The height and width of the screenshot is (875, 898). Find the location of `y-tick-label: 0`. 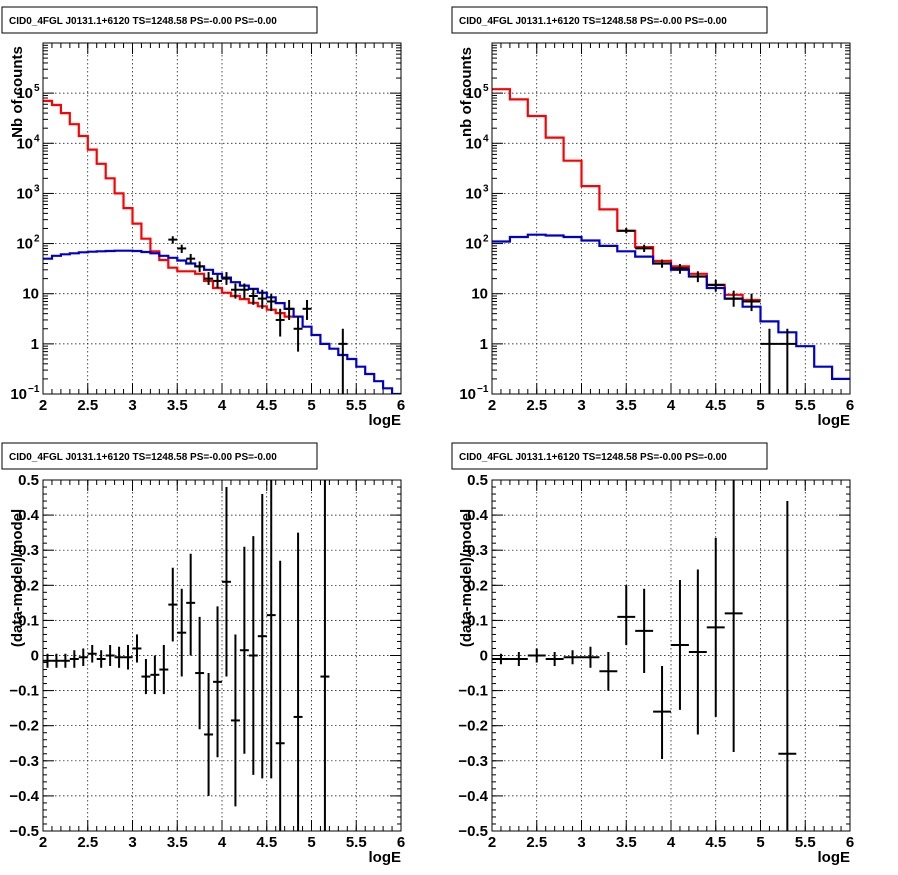

y-tick-label: 0 is located at coordinates (35, 656).